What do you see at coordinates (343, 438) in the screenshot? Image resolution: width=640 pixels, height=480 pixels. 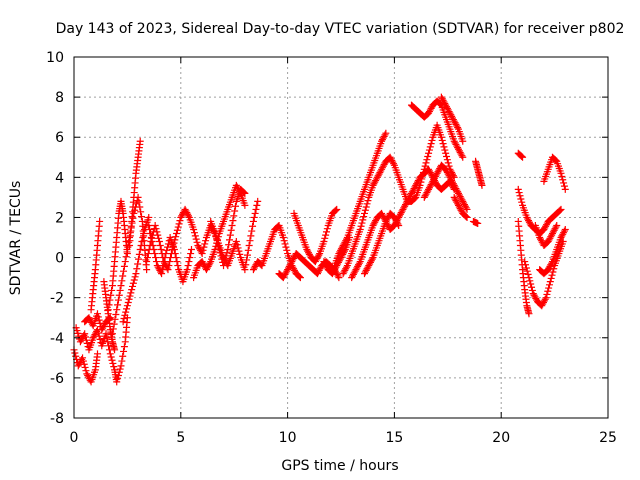 I see `x-tick-labels: 0 5 10 15 20 25` at bounding box center [343, 438].